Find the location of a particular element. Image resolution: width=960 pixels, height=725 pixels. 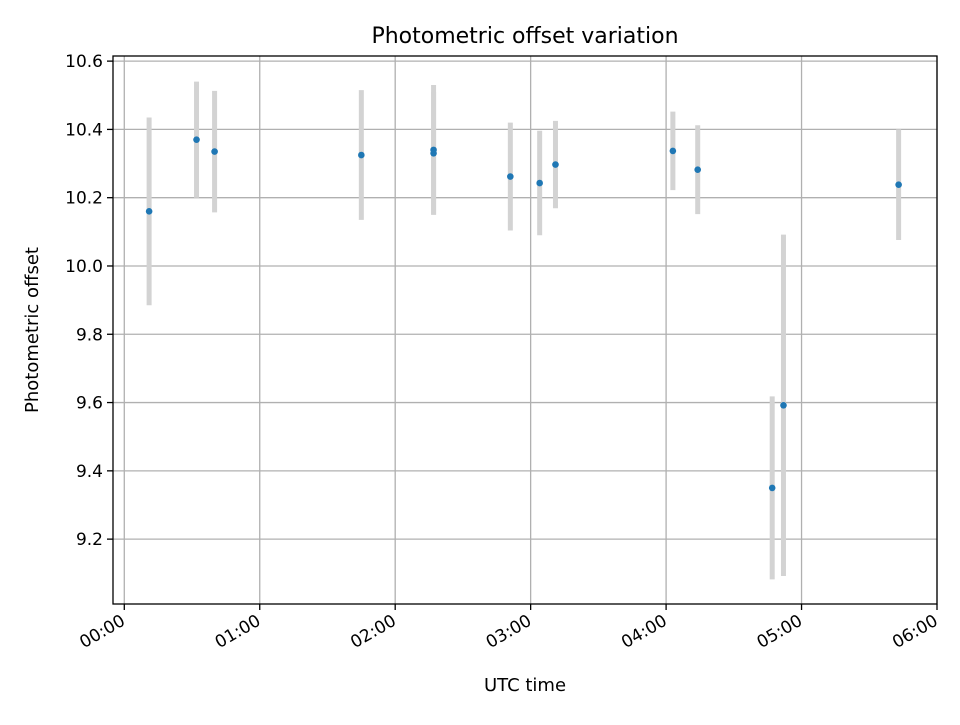

y-tick-label: 9.6 is located at coordinates (89, 404).